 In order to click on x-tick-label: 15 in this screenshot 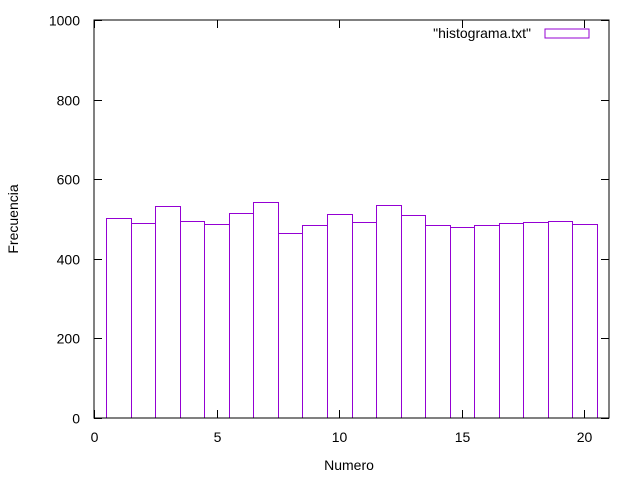, I will do `click(463, 437)`.